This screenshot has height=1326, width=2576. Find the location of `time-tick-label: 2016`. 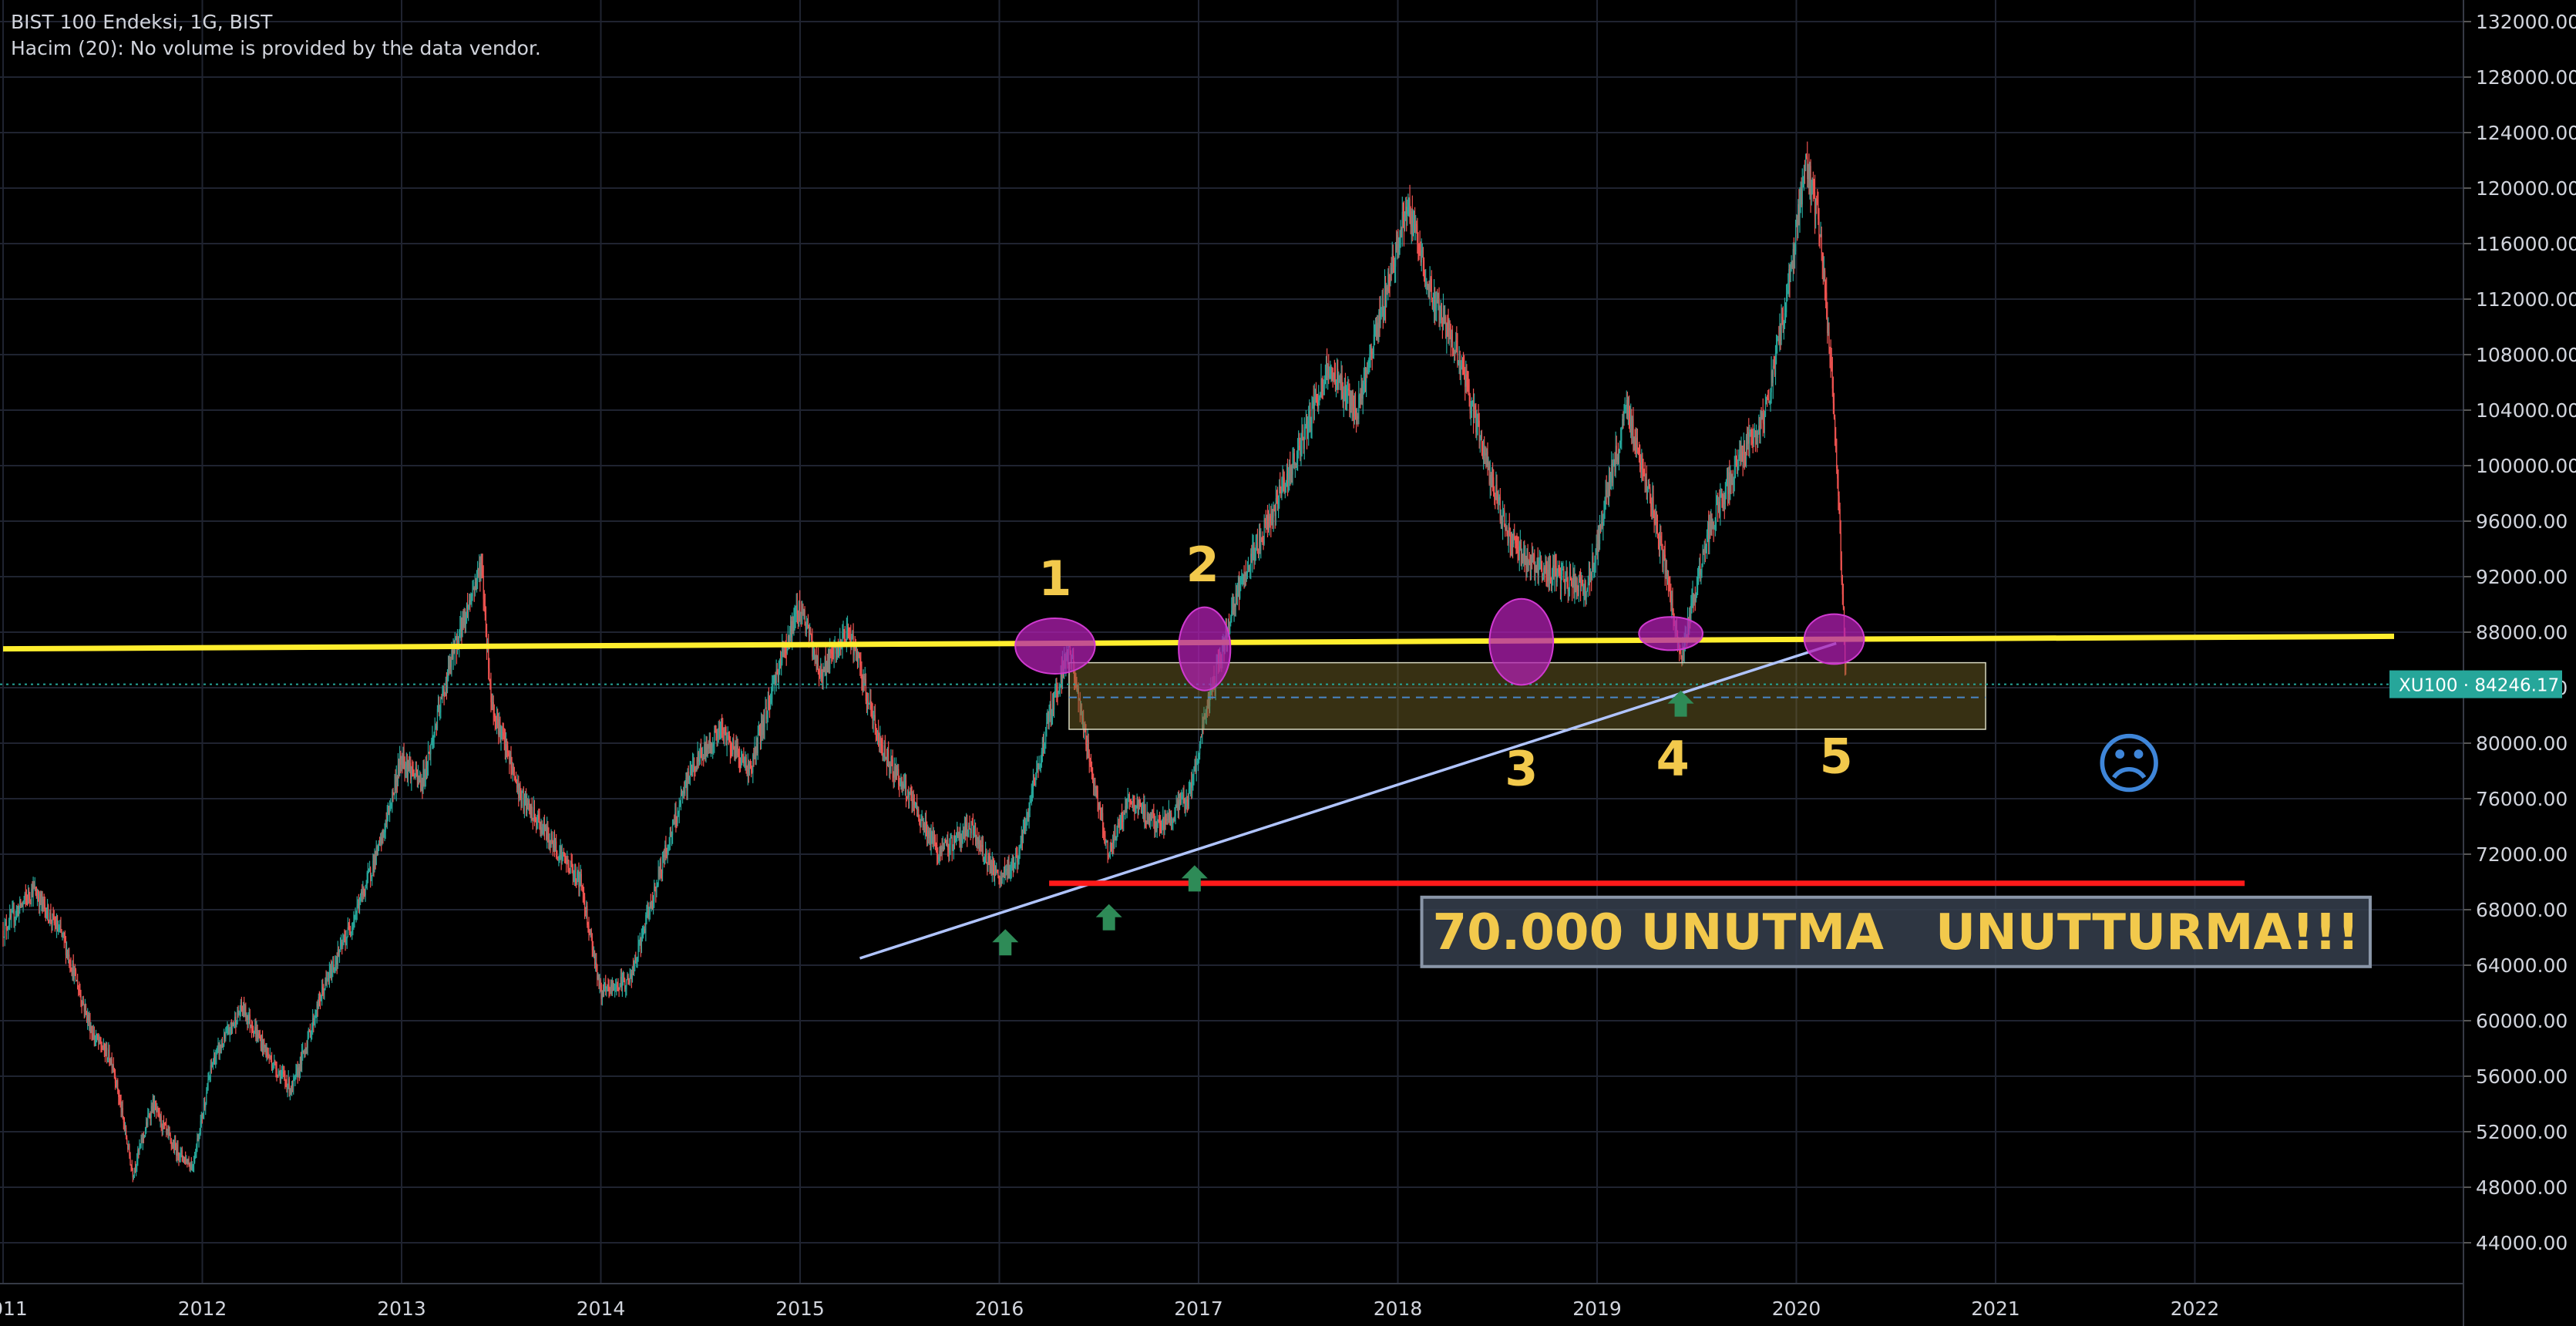

time-tick-label: 2016 is located at coordinates (999, 1308).